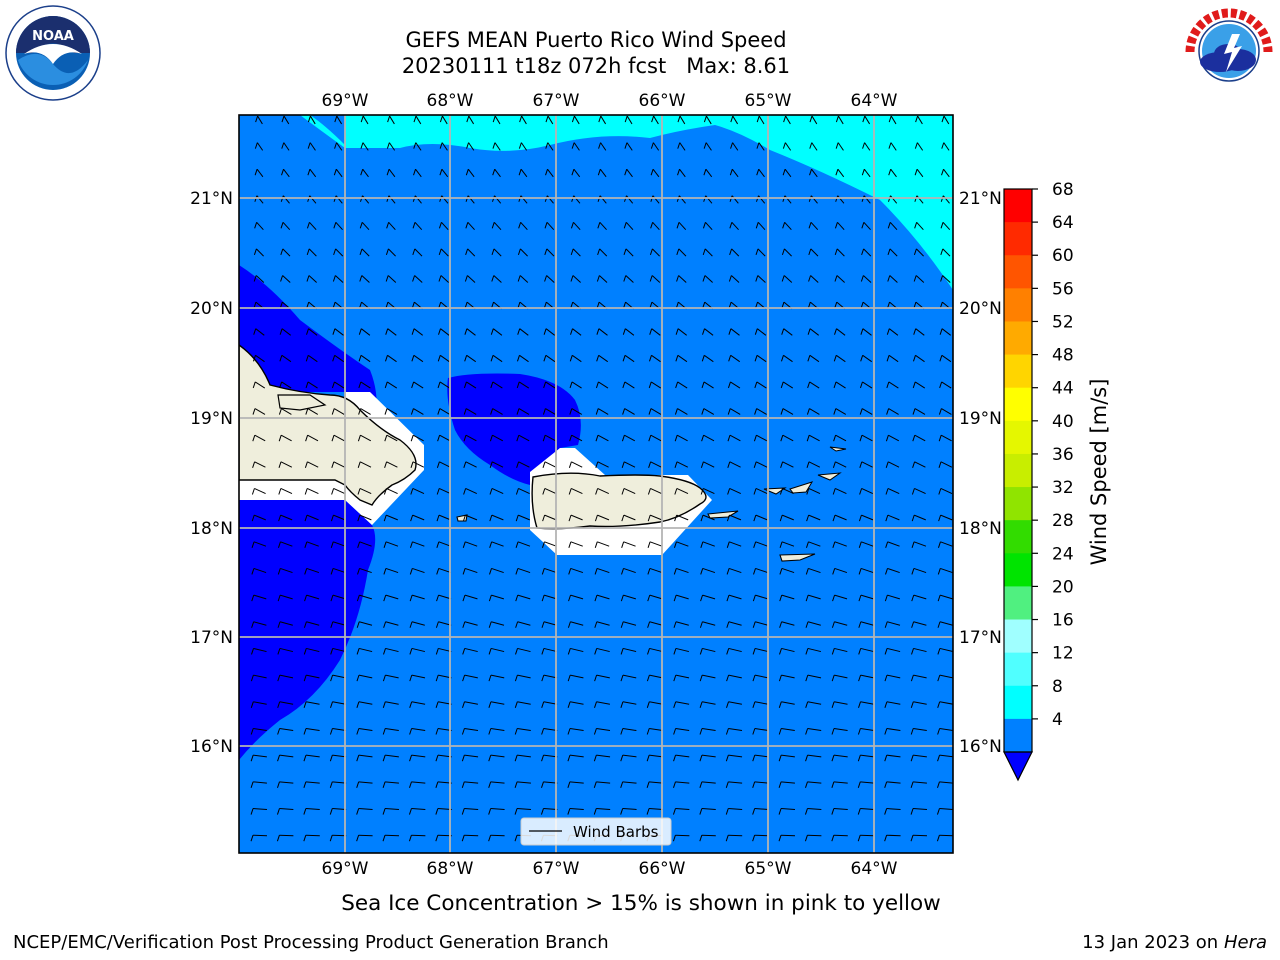 The image size is (1280, 960). Describe the element at coordinates (345, 869) in the screenshot. I see `lon-label-bottom: 69°W` at that location.